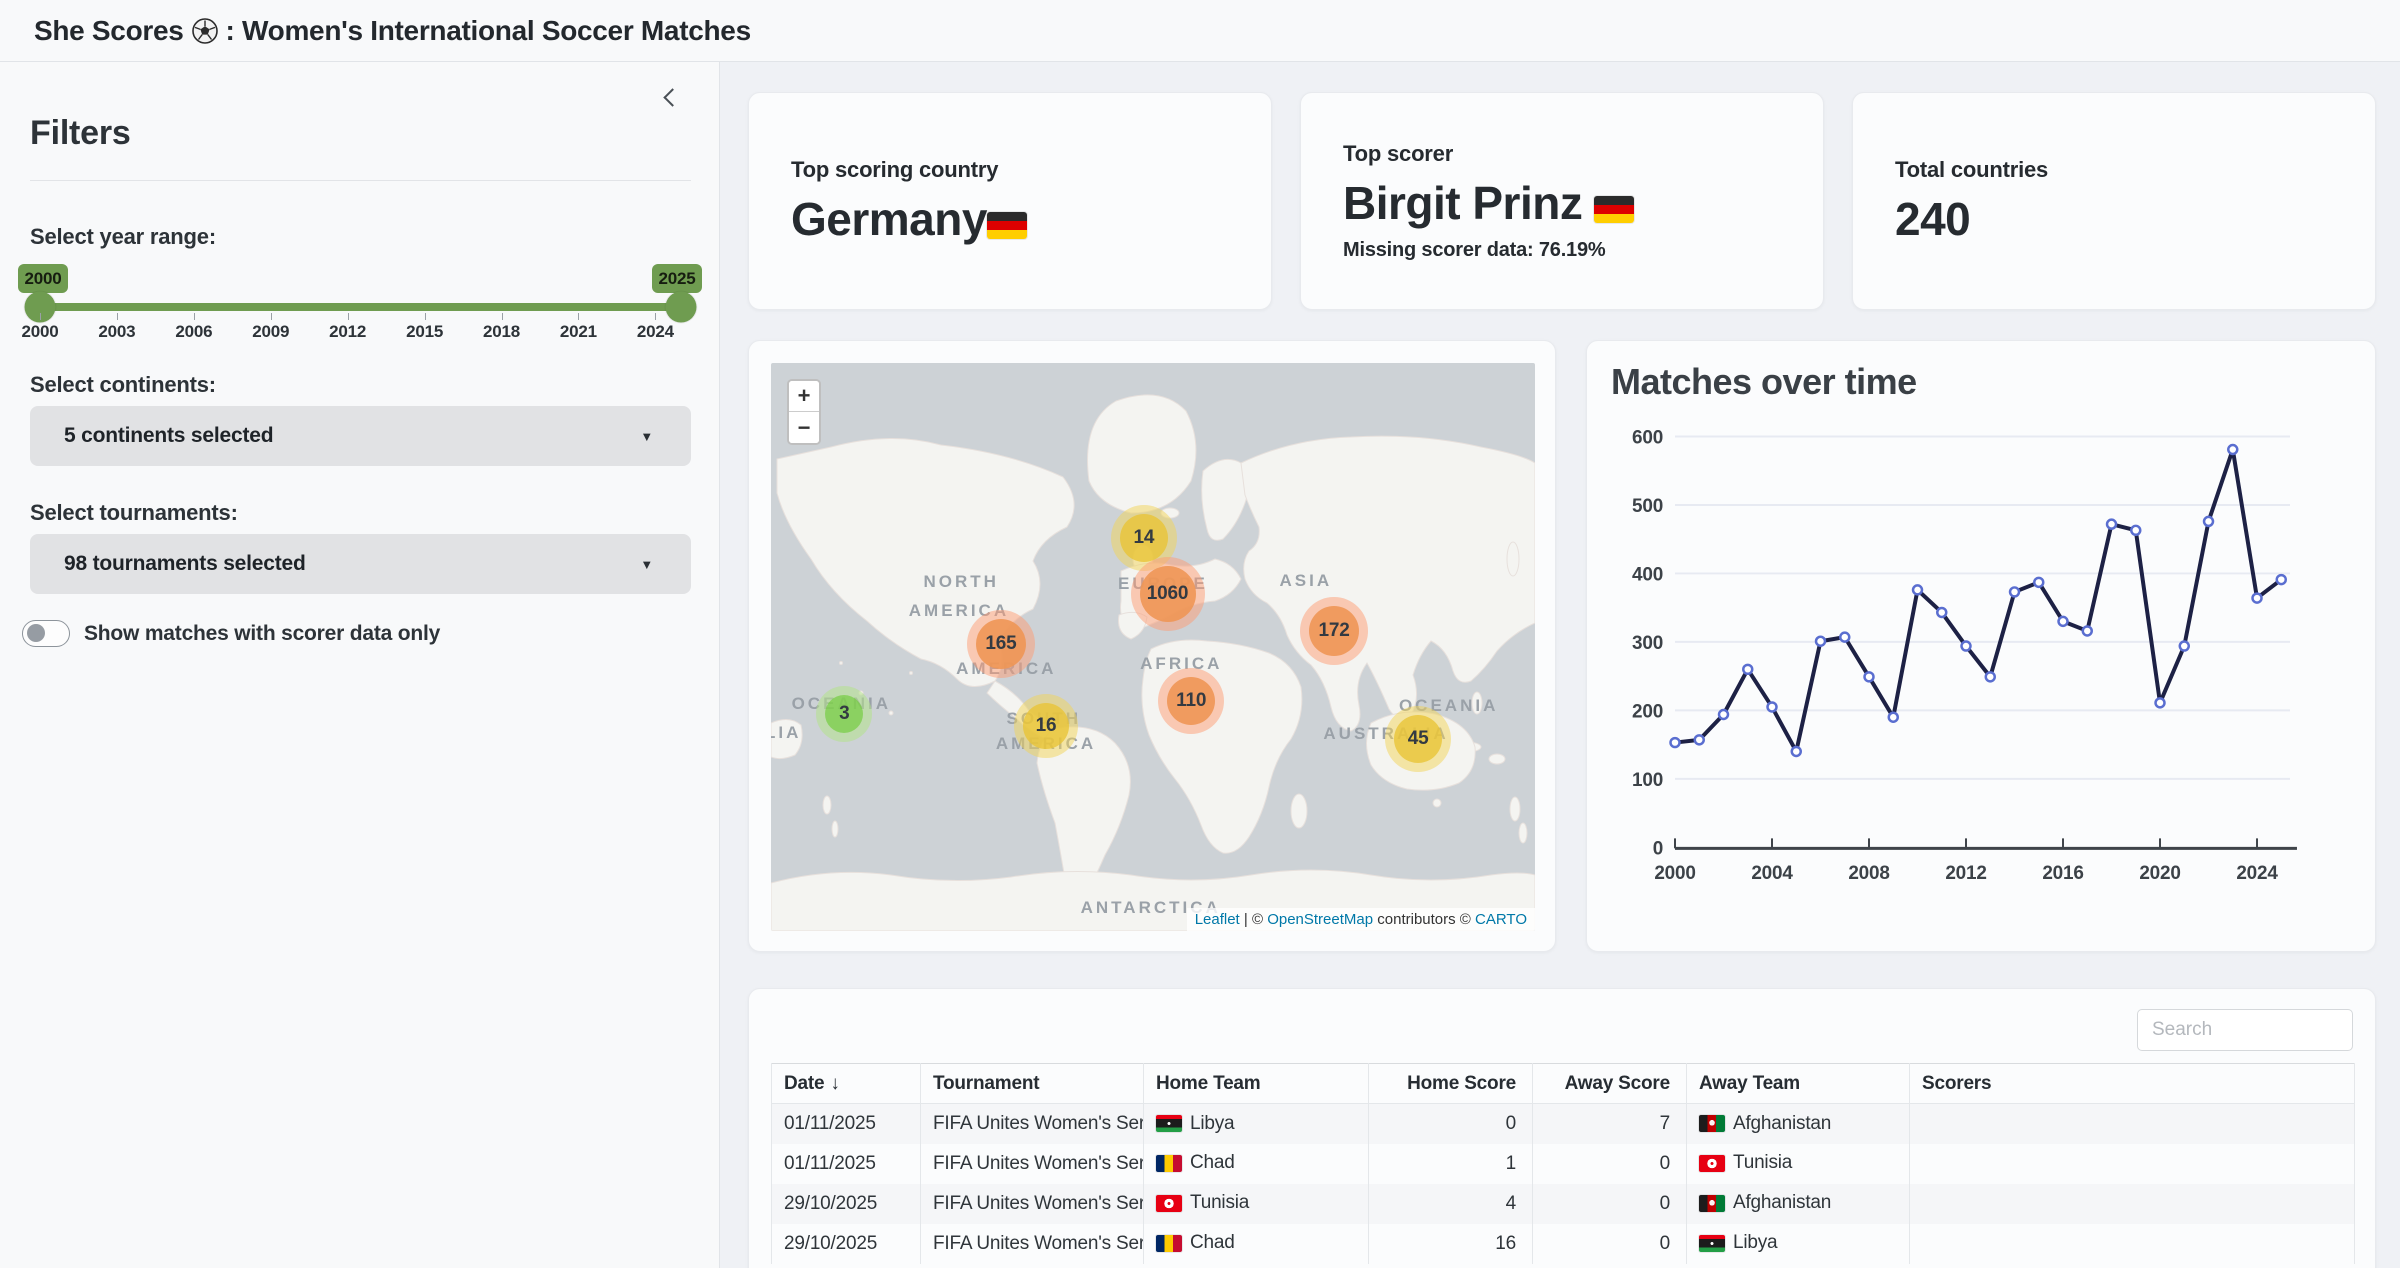  I want to click on map-cluster-marker: 3, so click(844, 714).